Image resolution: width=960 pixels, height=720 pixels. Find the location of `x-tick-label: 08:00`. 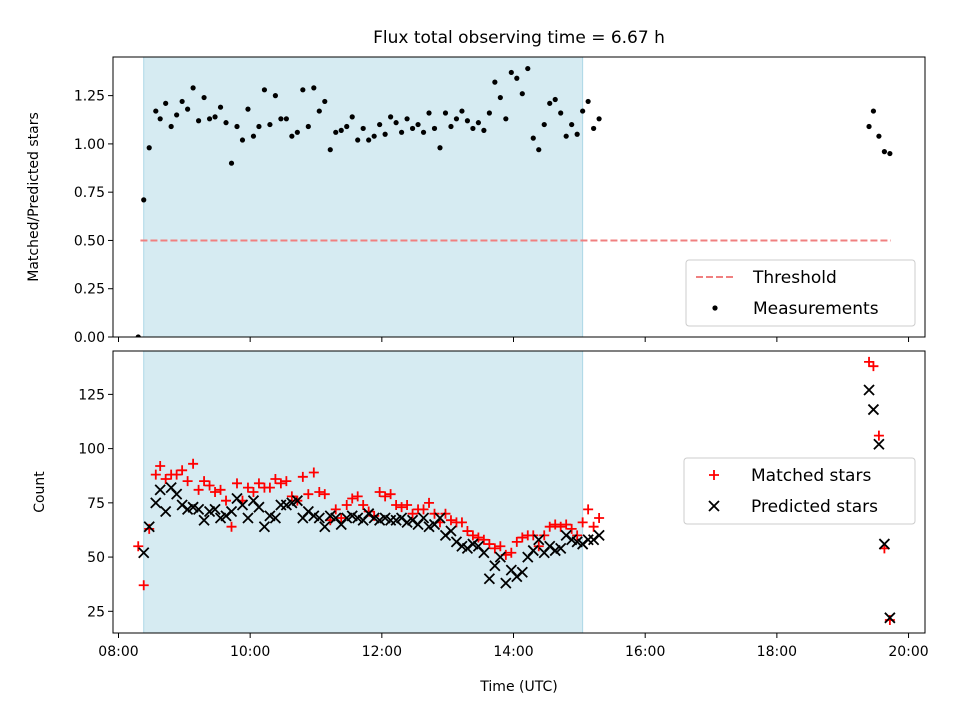

x-tick-label: 08:00 is located at coordinates (118, 652).